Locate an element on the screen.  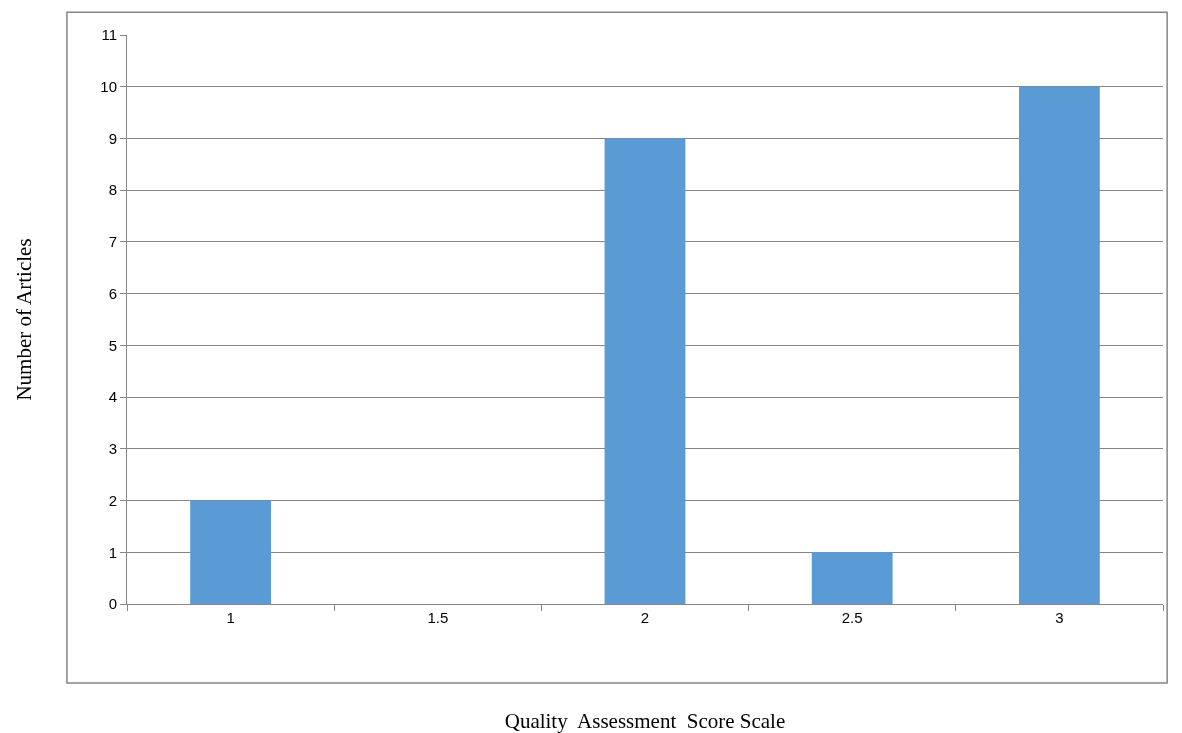
y-tick-label: 8 is located at coordinates (112, 190).